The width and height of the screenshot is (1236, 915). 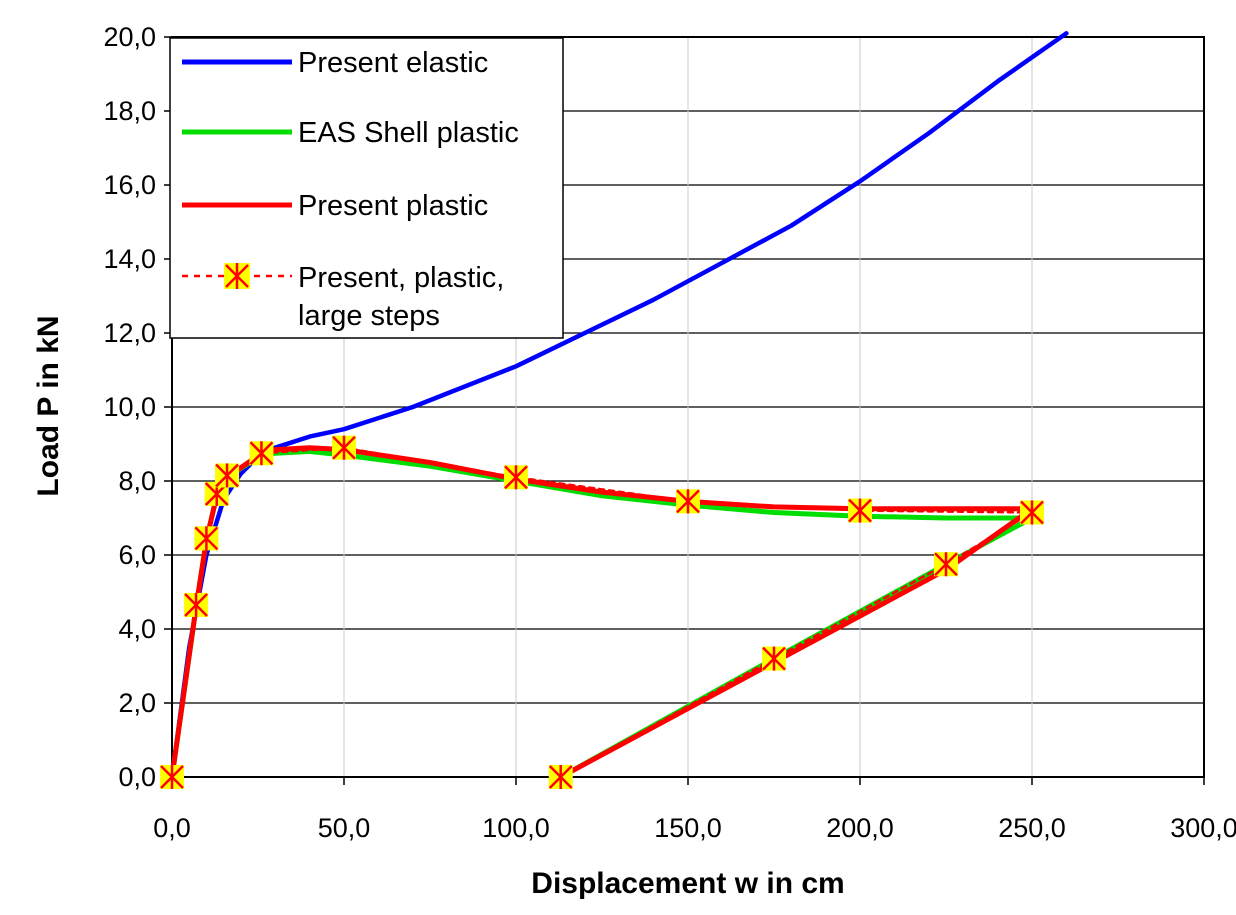 What do you see at coordinates (48, 405) in the screenshot?
I see `y-axis-title: Load P in kN` at bounding box center [48, 405].